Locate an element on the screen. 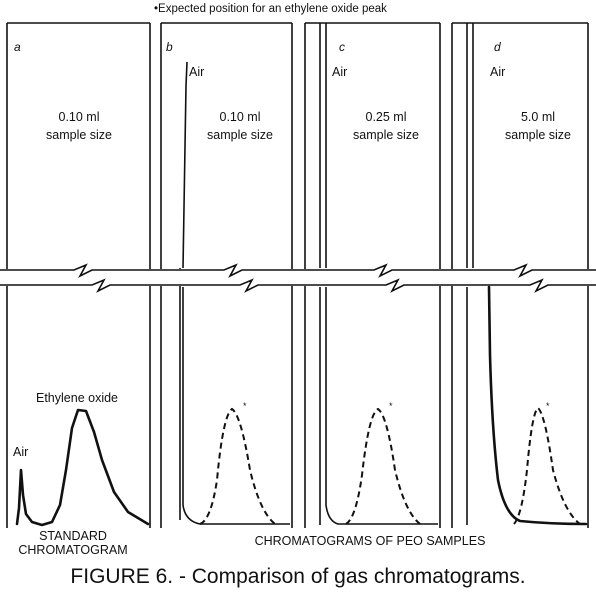  panel-d-trace is located at coordinates (527, 405).